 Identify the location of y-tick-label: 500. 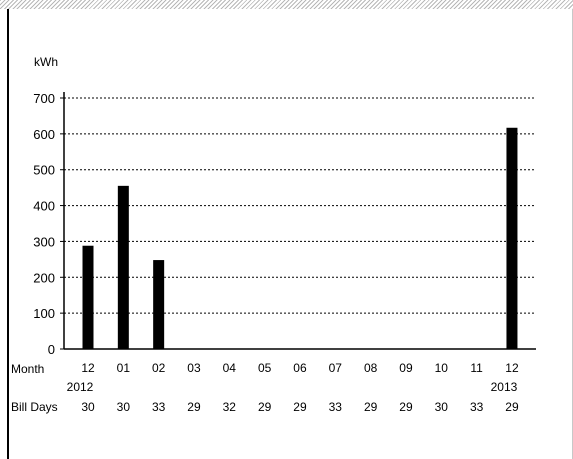
(44, 170).